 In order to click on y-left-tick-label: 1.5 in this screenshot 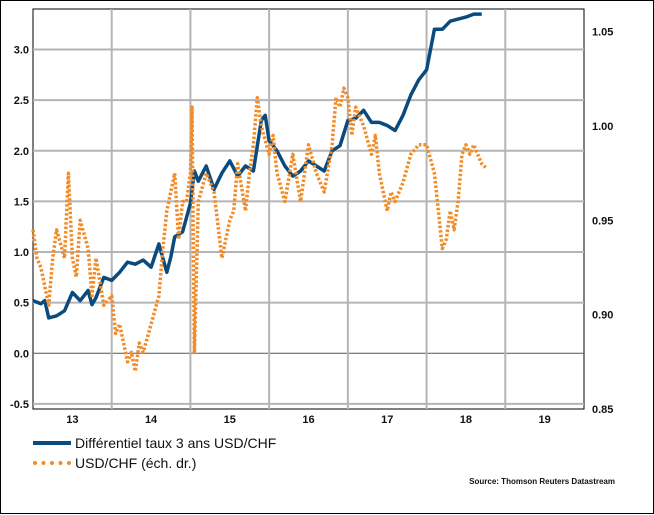, I will do `click(21, 202)`.